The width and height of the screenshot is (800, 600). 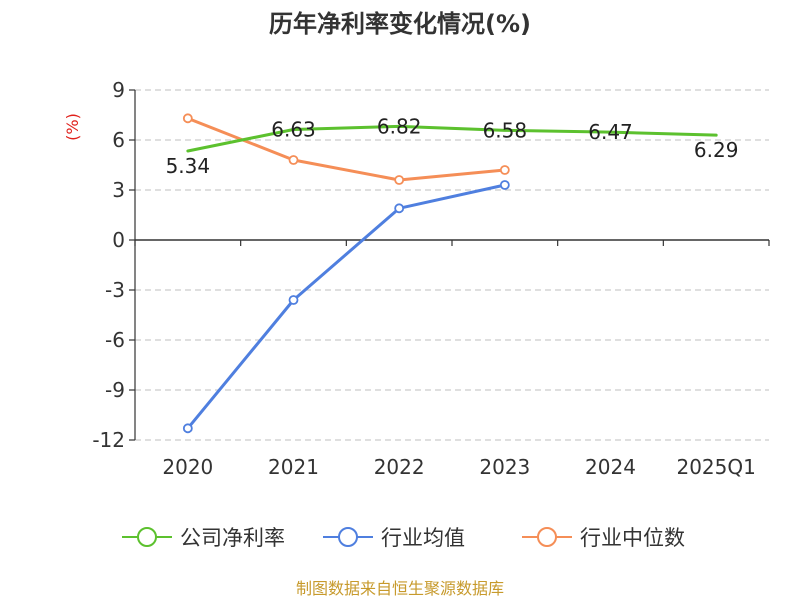 I want to click on legend: 公司净利率 行业均值 行业中位数, so click(x=403, y=538).